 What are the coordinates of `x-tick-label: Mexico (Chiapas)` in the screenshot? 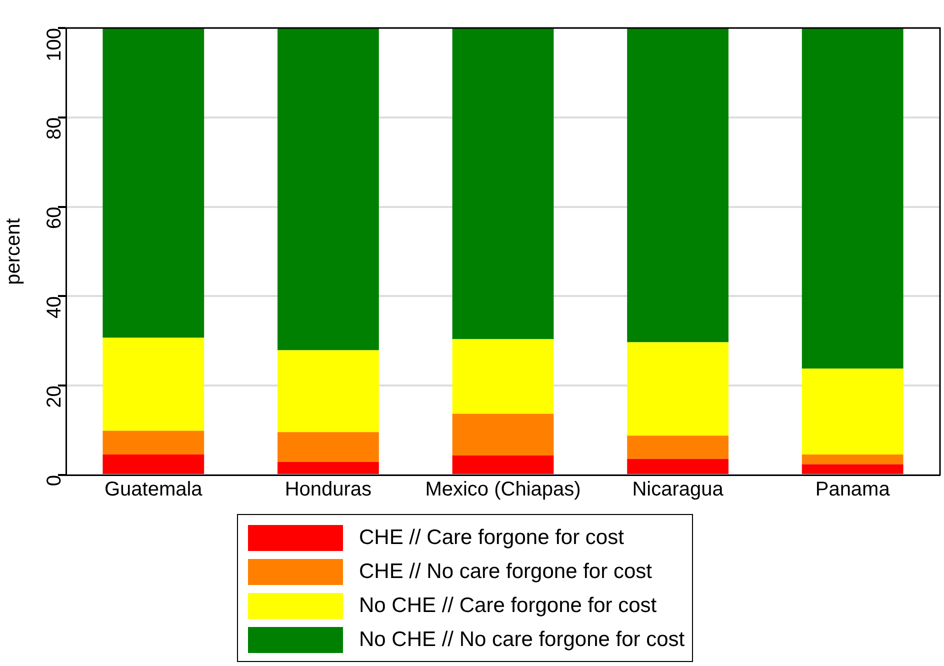 It's located at (503, 489).